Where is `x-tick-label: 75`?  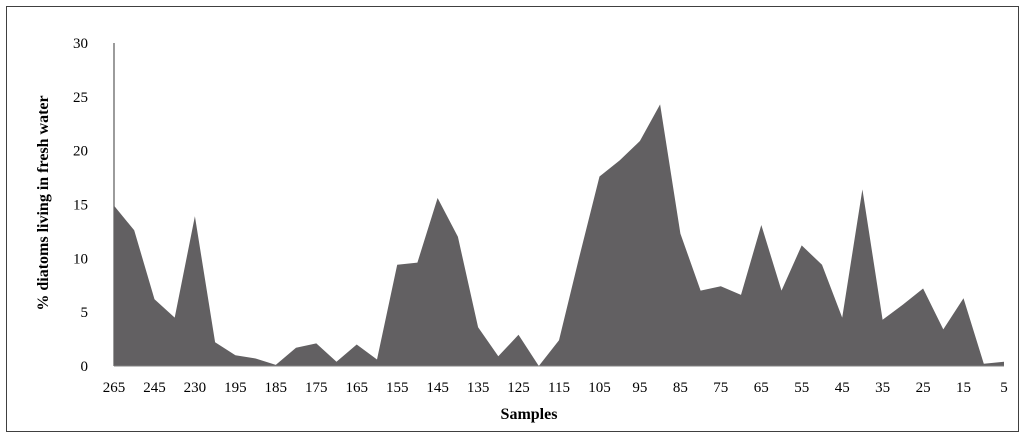
x-tick-label: 75 is located at coordinates (720, 388).